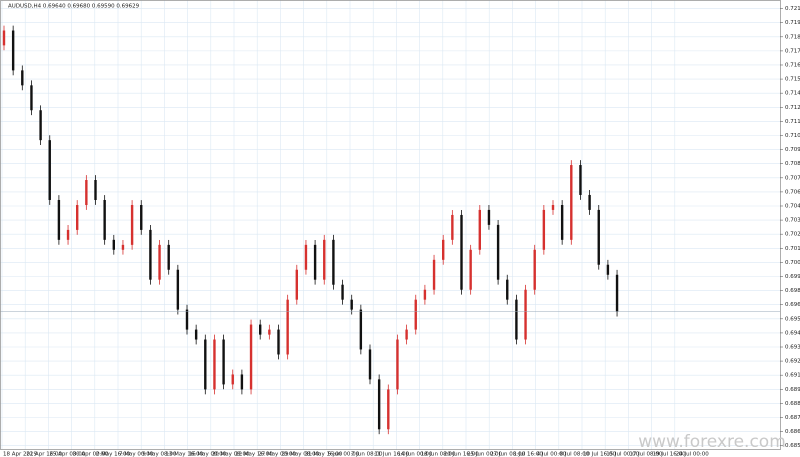 Image resolution: width=800 pixels, height=457 pixels. What do you see at coordinates (254, 454) in the screenshot?
I see `x-tick-label: 22 May 16:00` at bounding box center [254, 454].